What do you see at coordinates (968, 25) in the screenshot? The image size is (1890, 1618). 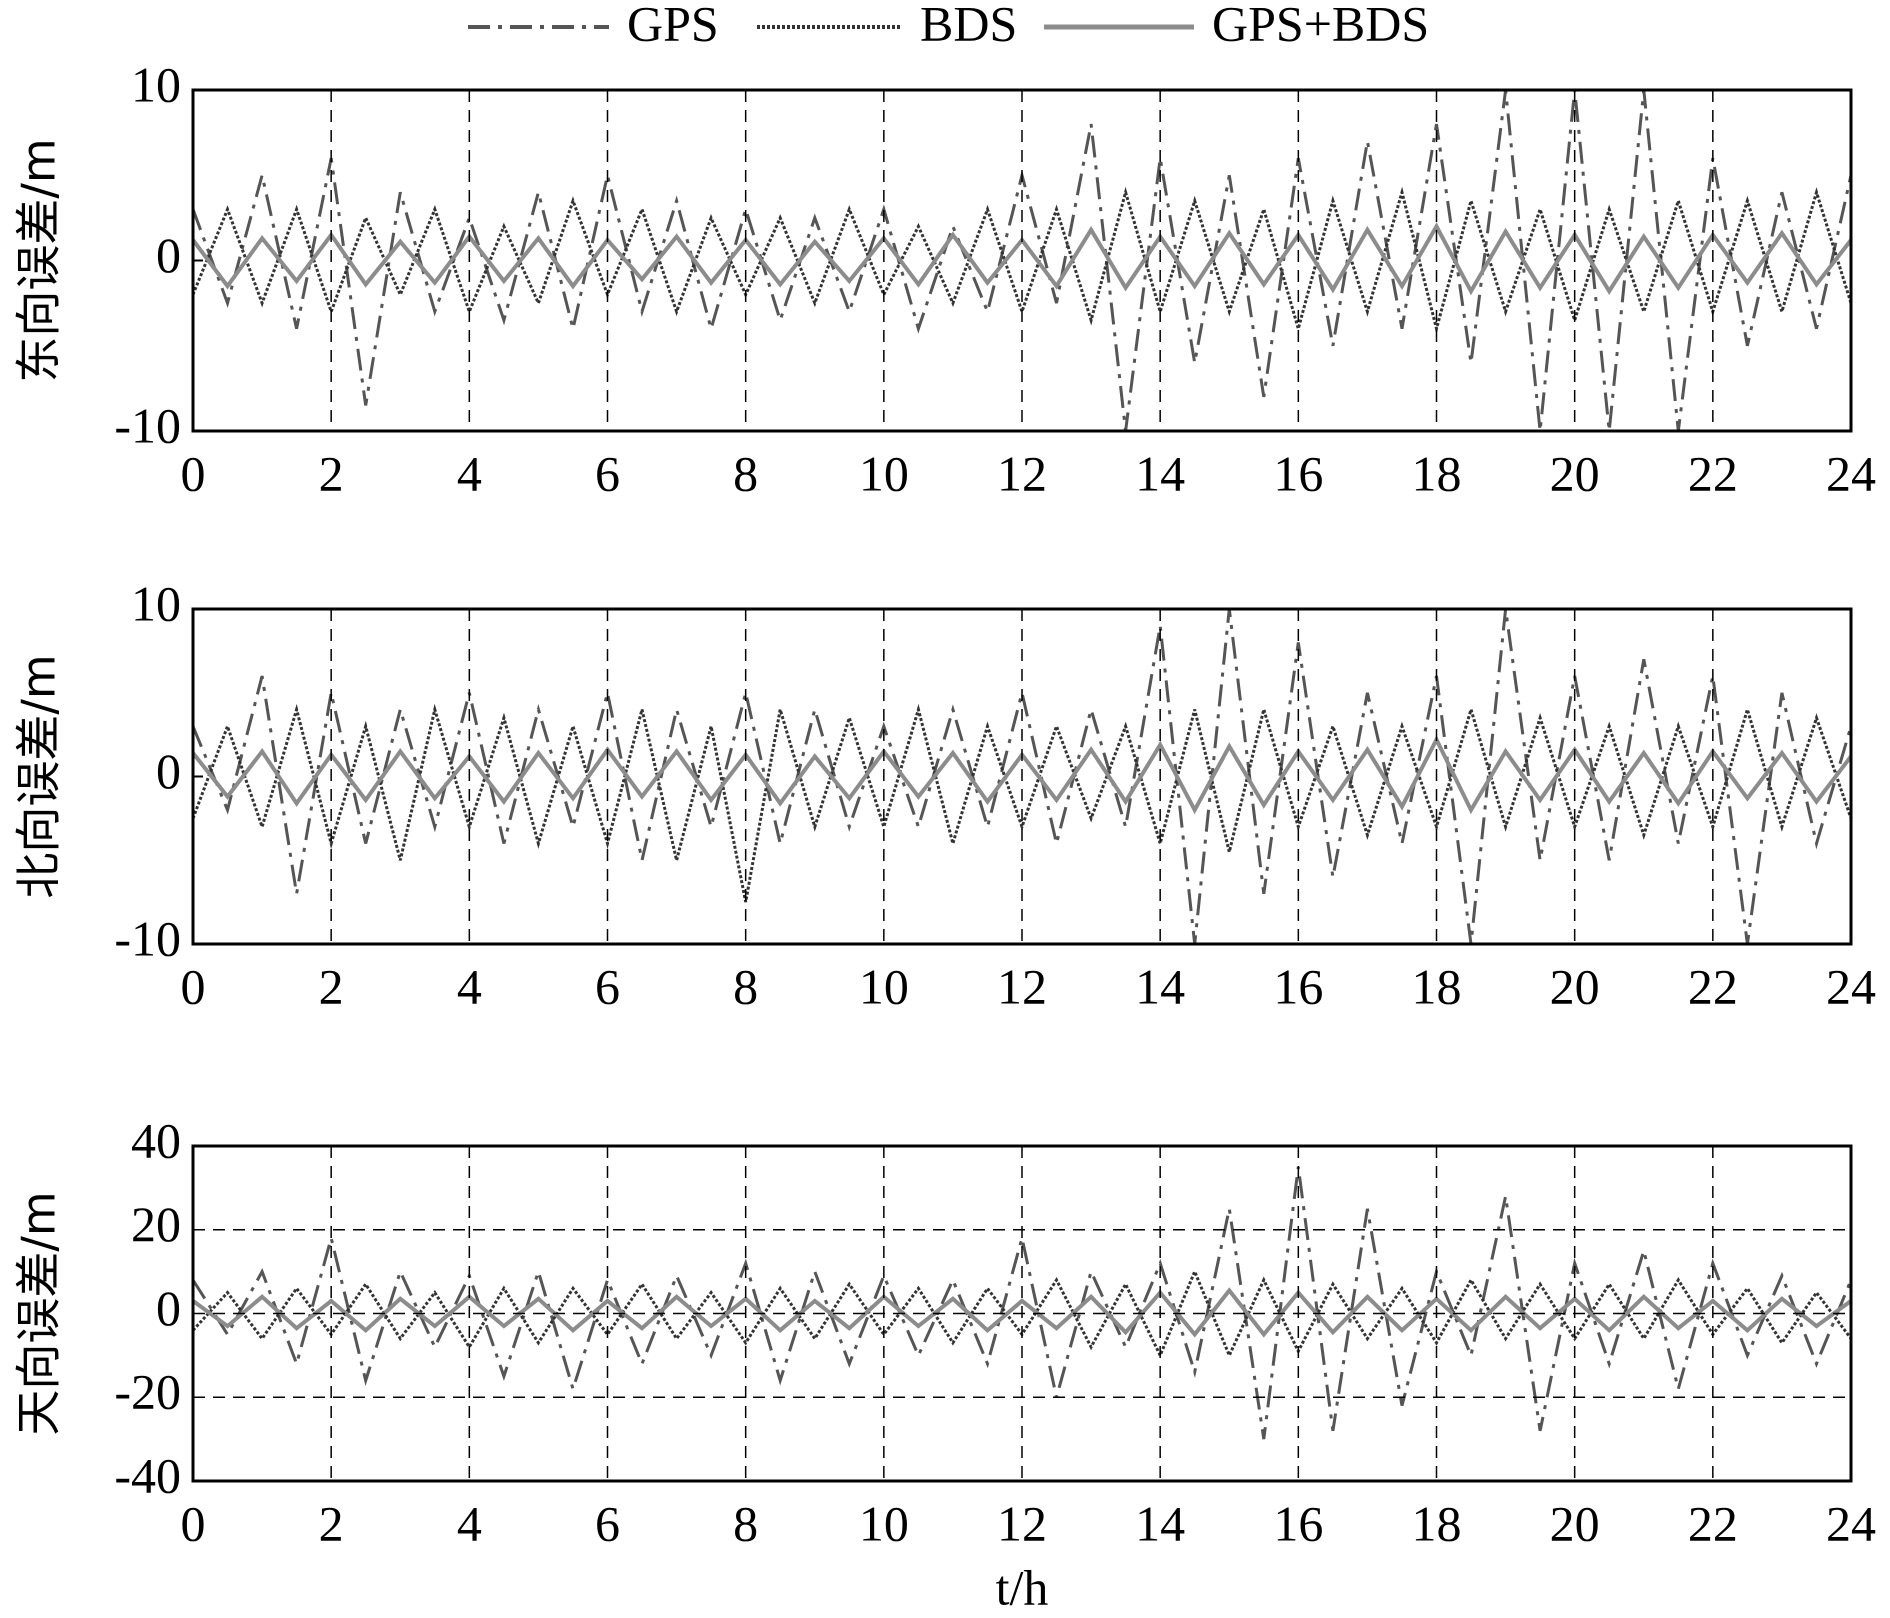 I see `legend-label: BDS` at bounding box center [968, 25].